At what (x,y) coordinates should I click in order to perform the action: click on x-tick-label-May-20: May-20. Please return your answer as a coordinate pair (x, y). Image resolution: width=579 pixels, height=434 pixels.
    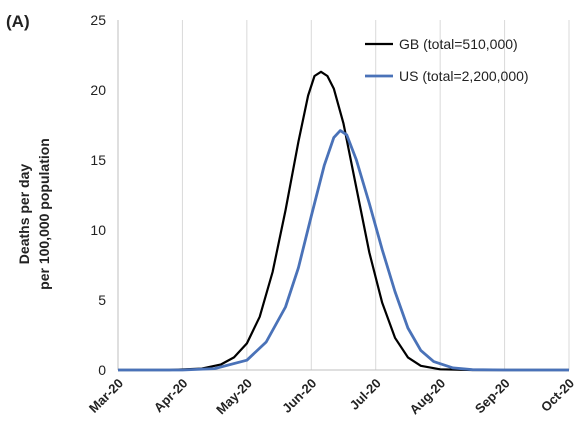
    Looking at the image, I should click on (234, 397).